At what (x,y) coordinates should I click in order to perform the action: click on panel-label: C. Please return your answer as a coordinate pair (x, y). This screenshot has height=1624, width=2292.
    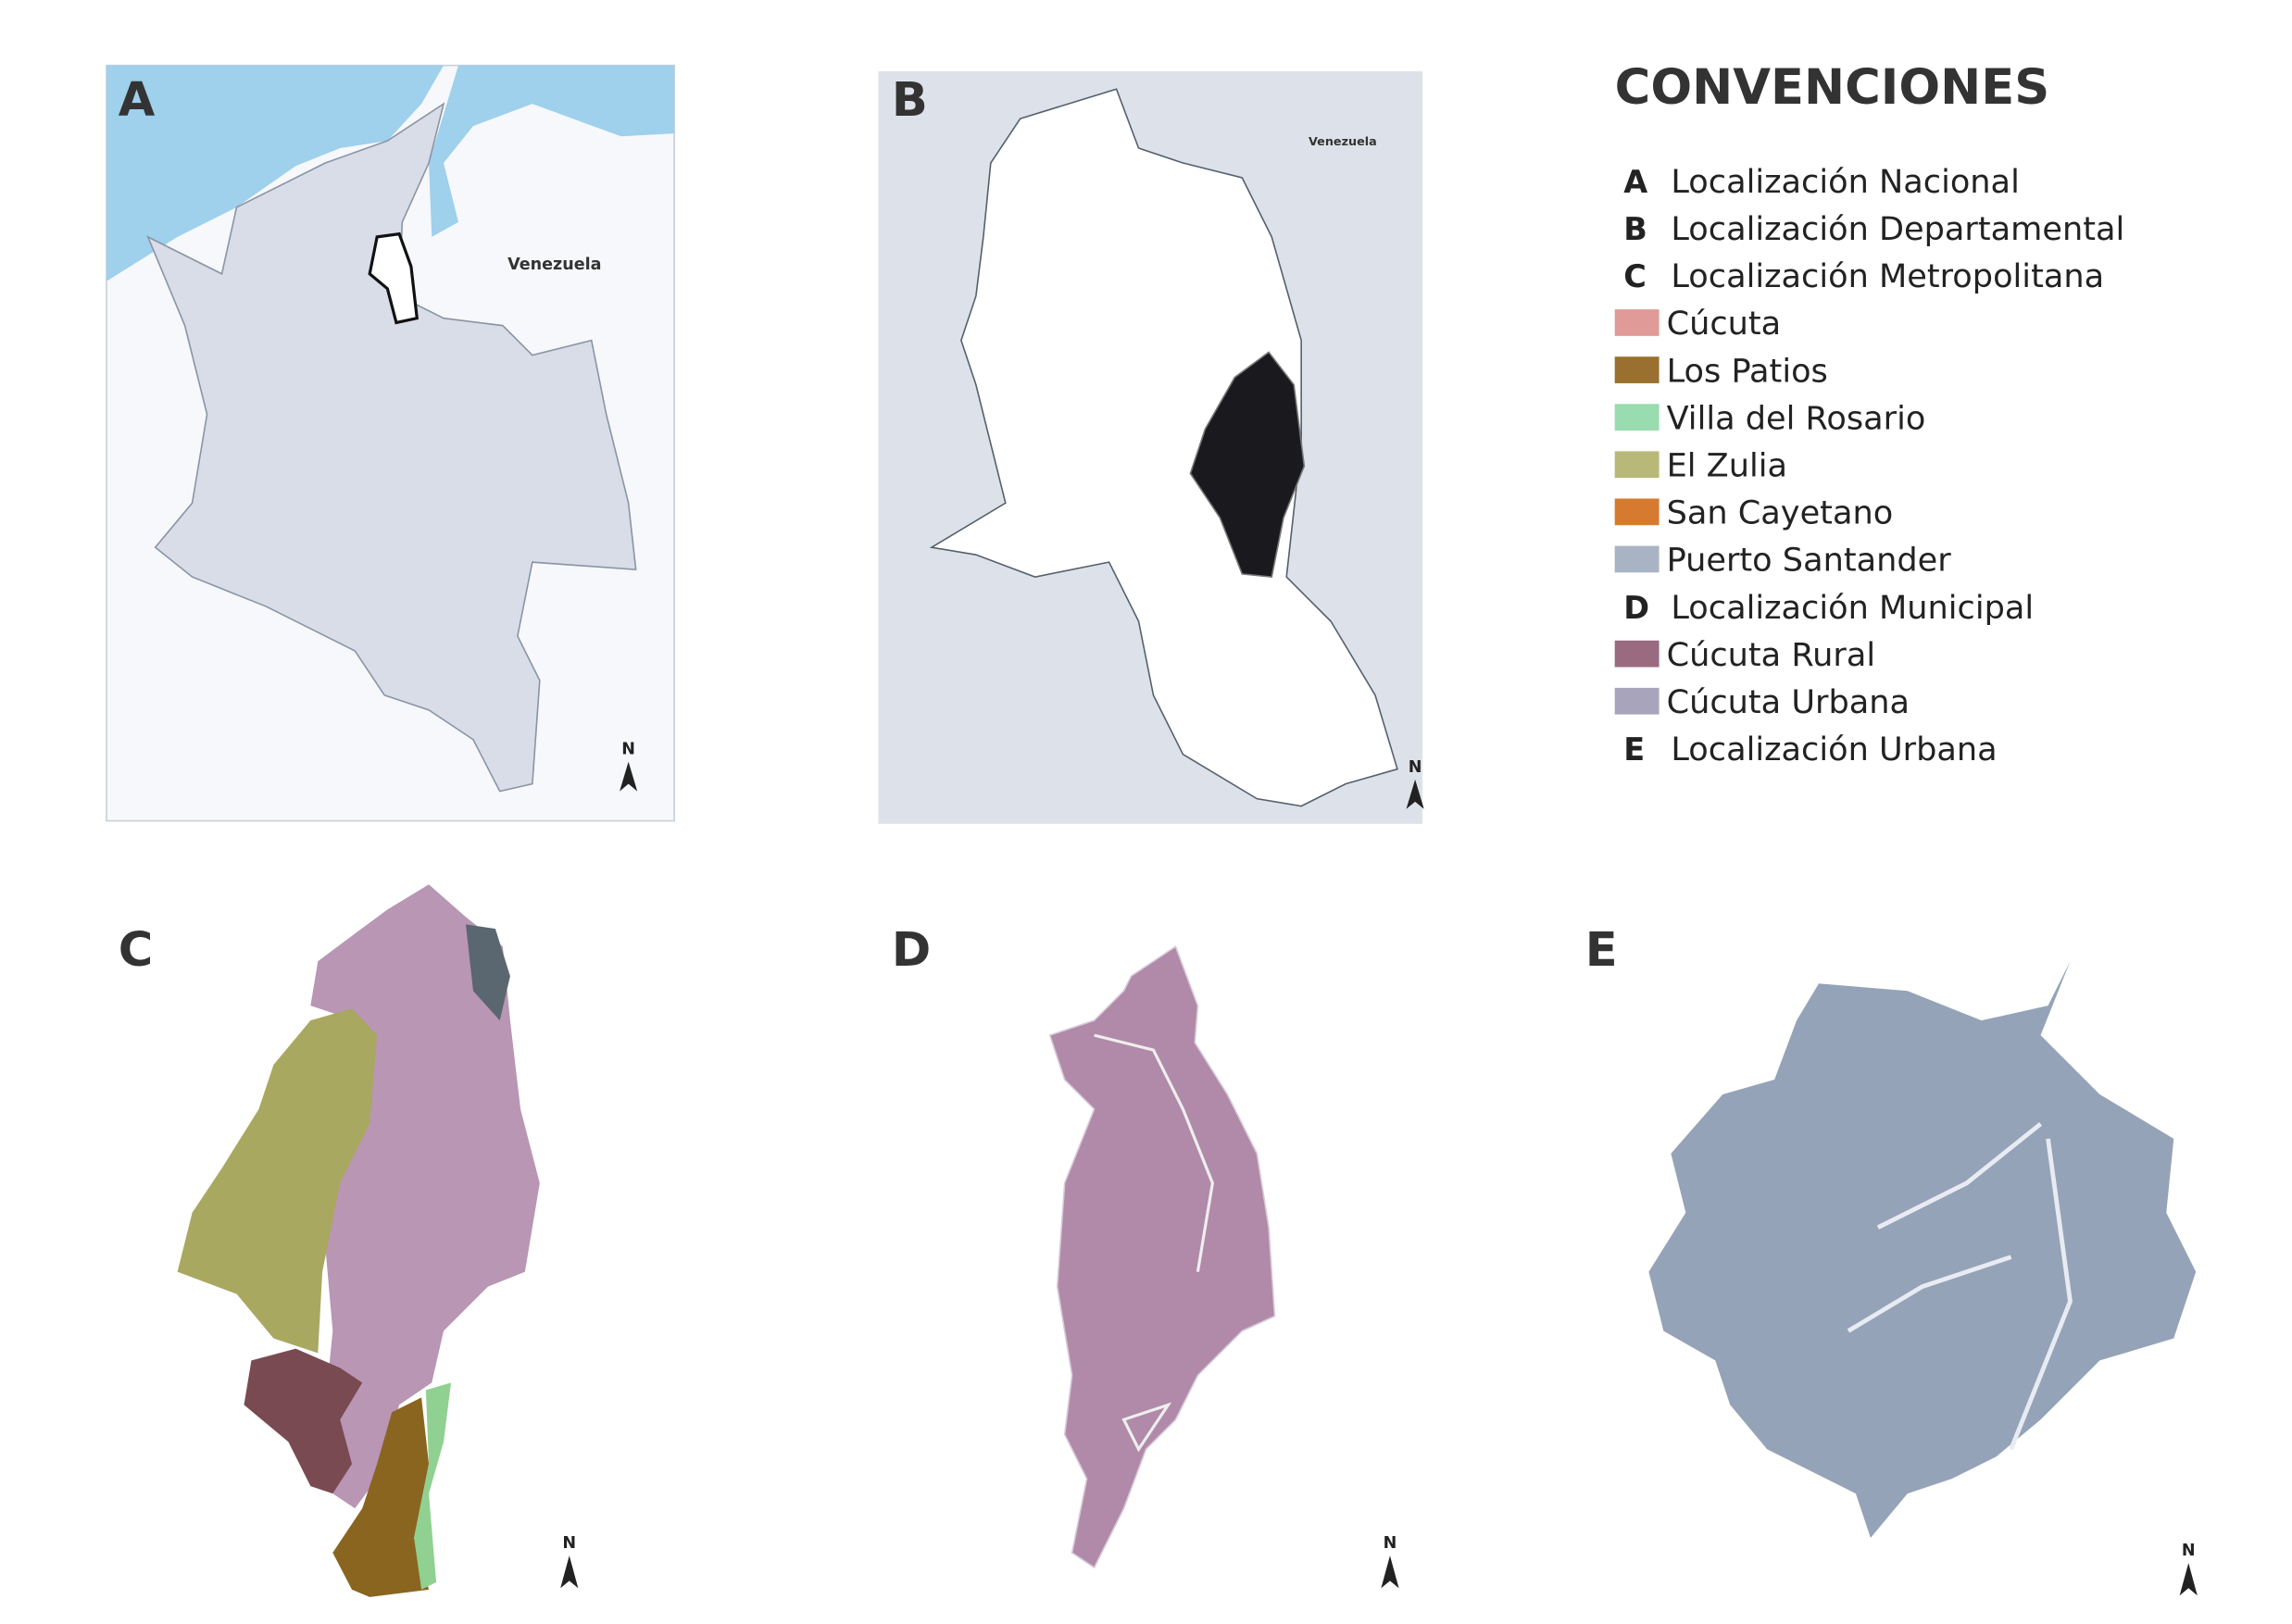
    Looking at the image, I should click on (136, 950).